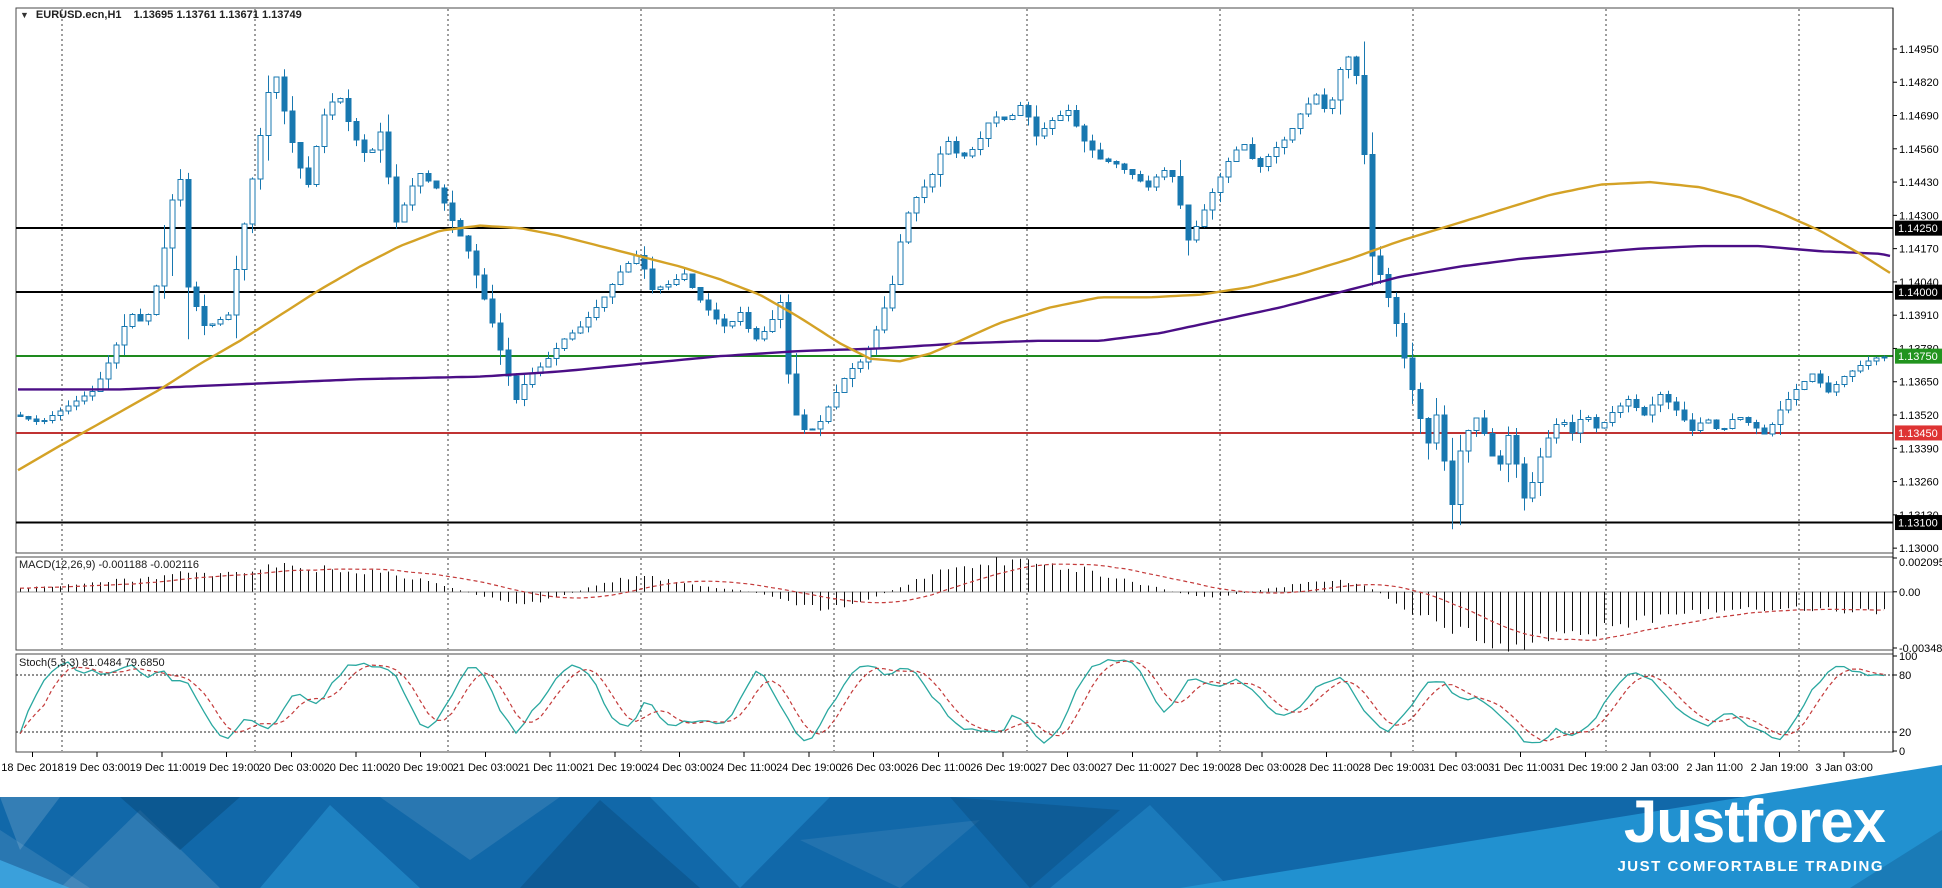 This screenshot has width=1942, height=888. What do you see at coordinates (1780, 768) in the screenshot?
I see `time-label: 2 Jan 19:00` at bounding box center [1780, 768].